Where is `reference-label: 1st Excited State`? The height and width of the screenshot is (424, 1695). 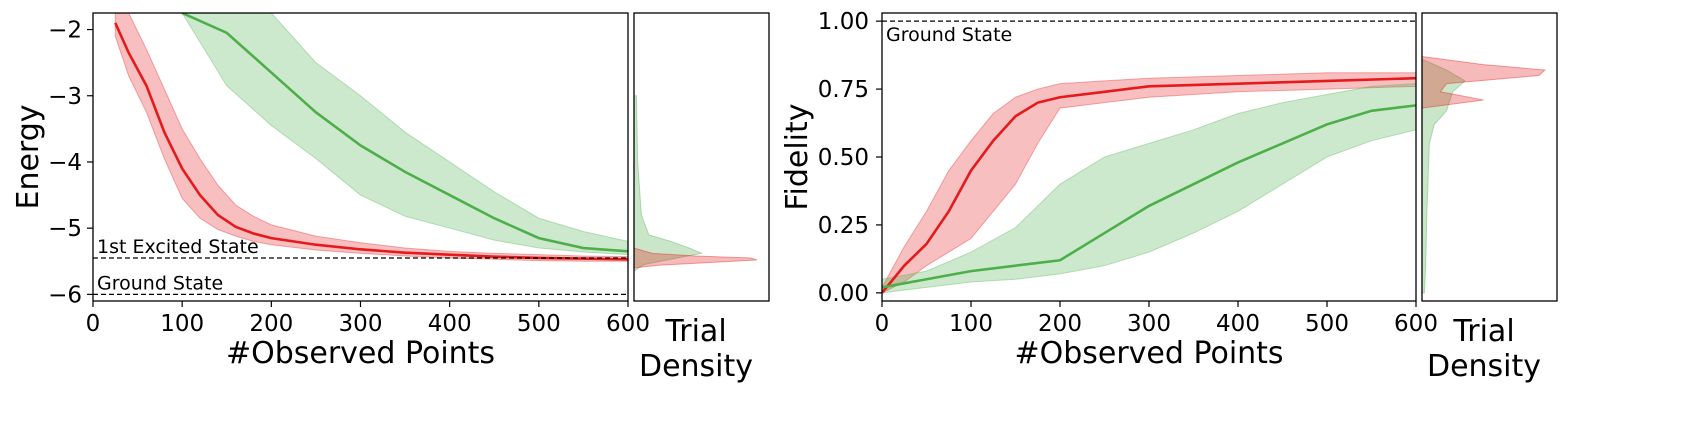
reference-label: 1st Excited State is located at coordinates (178, 247).